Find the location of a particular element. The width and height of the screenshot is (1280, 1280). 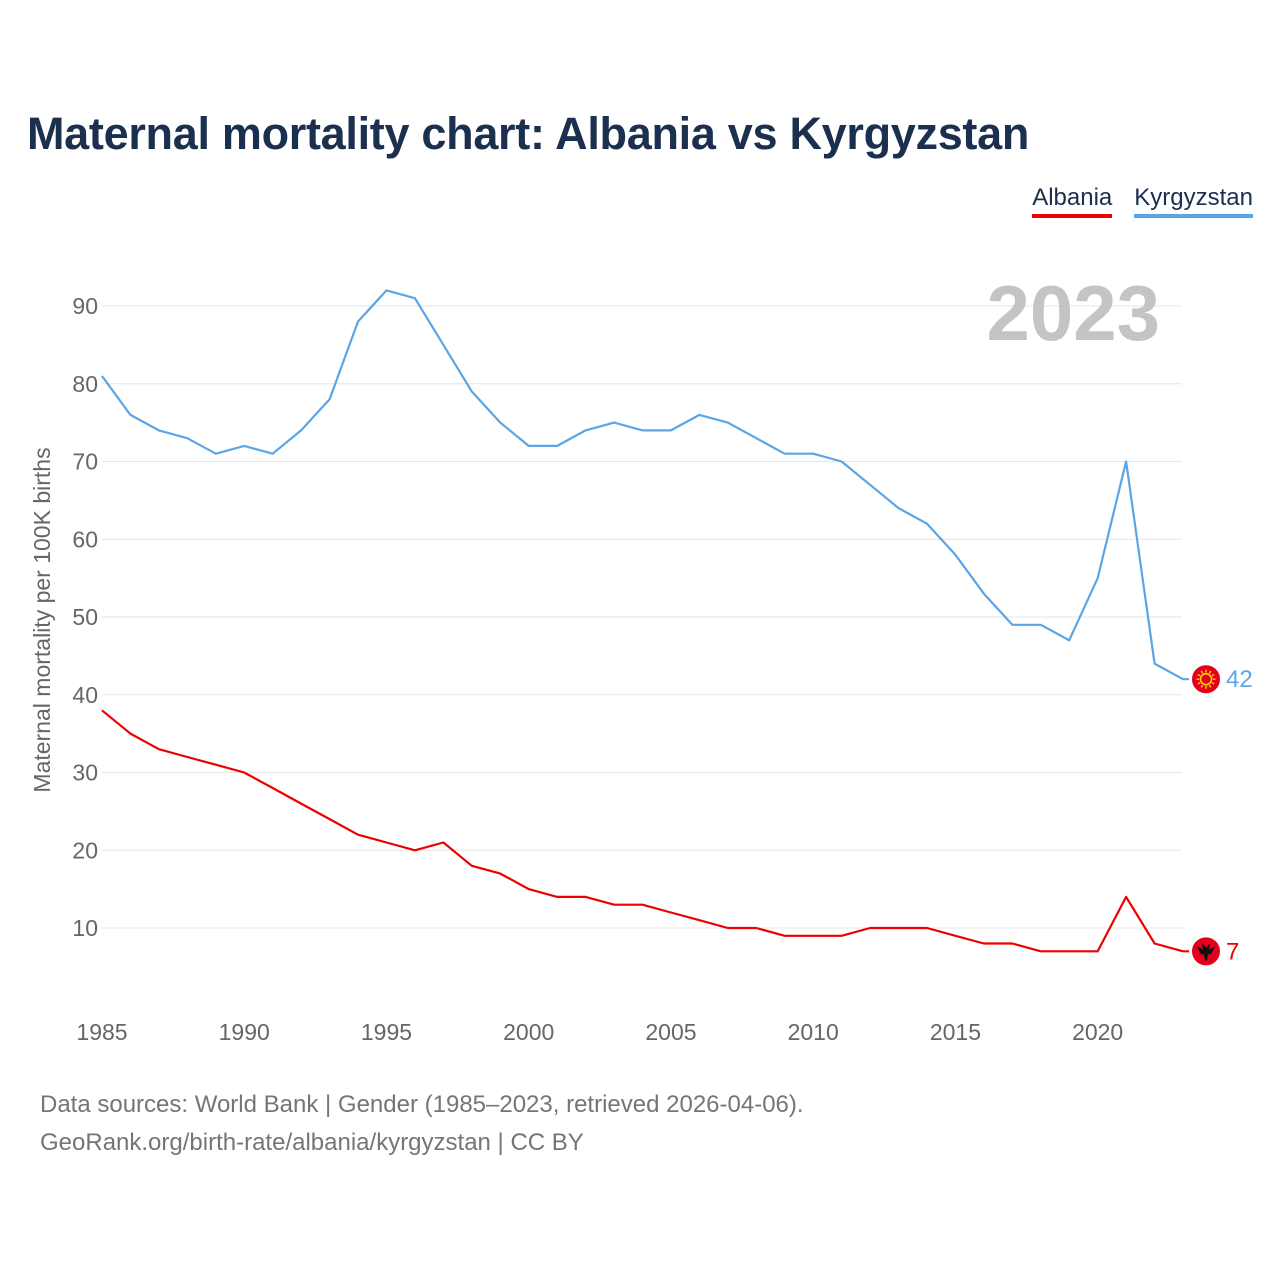

y-tick-label: 10 is located at coordinates (85, 928).